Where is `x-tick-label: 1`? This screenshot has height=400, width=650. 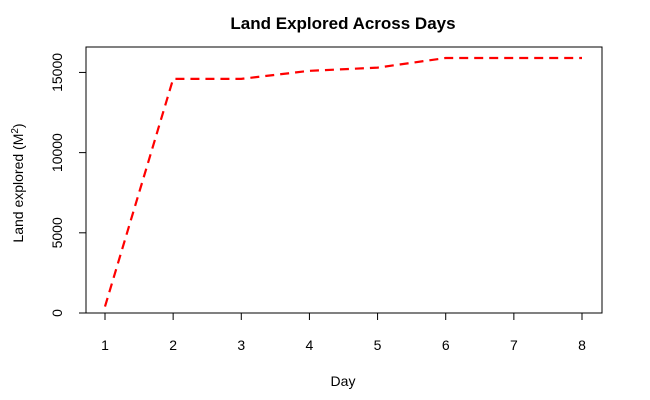 x-tick-label: 1 is located at coordinates (105, 345).